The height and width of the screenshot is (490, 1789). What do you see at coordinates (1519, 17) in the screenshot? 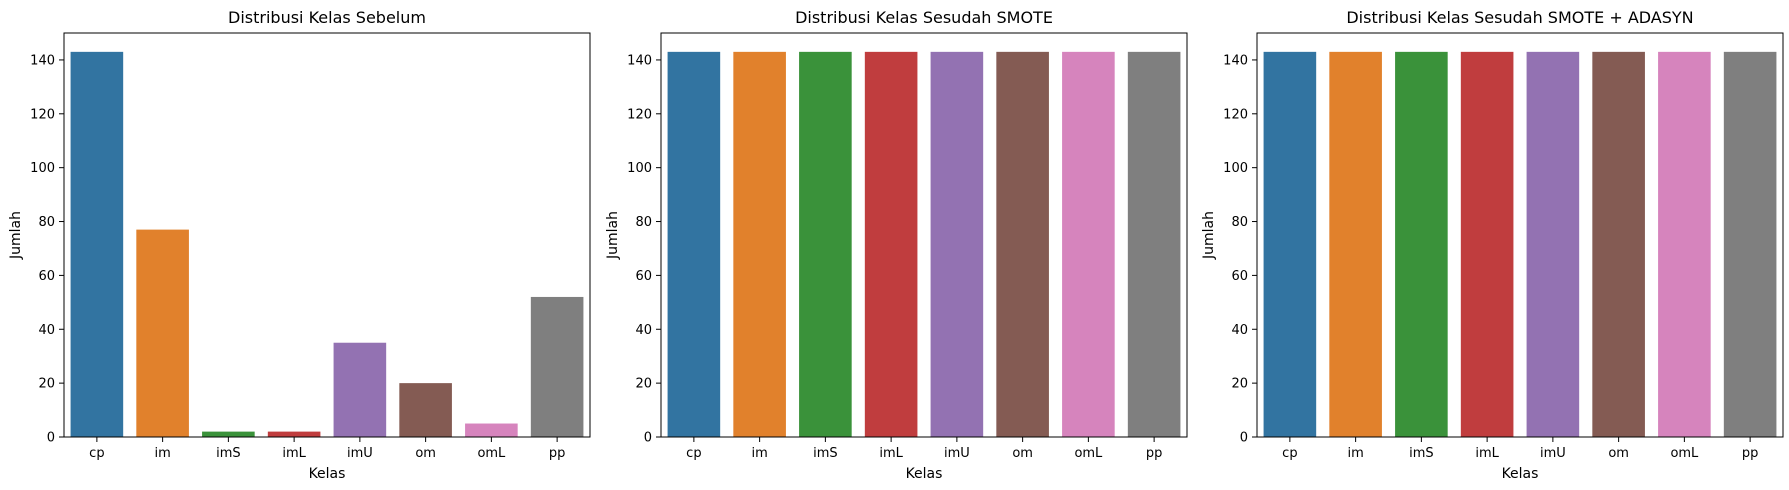
I see `chart-title: Distribusi Kelas Sesudah SMOTE + ADASYN` at bounding box center [1519, 17].